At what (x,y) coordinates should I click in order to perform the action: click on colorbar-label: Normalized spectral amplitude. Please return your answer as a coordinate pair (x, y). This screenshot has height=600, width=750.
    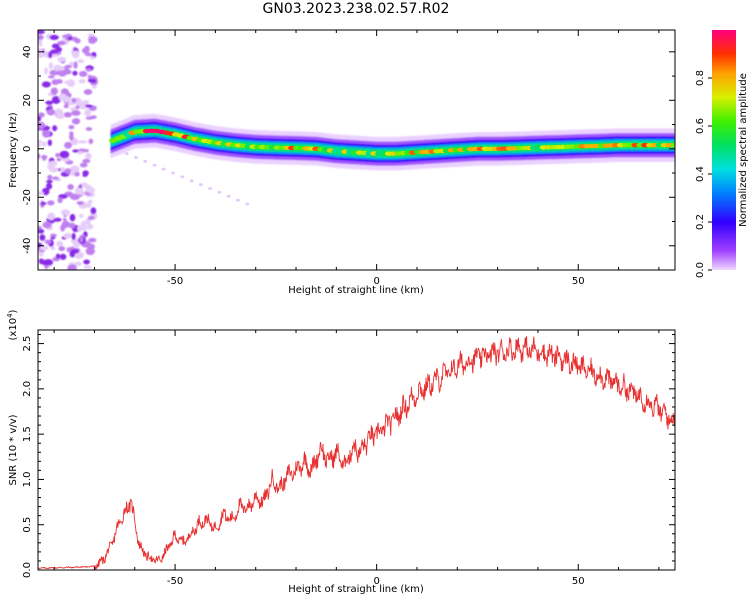
    Looking at the image, I should click on (743, 150).